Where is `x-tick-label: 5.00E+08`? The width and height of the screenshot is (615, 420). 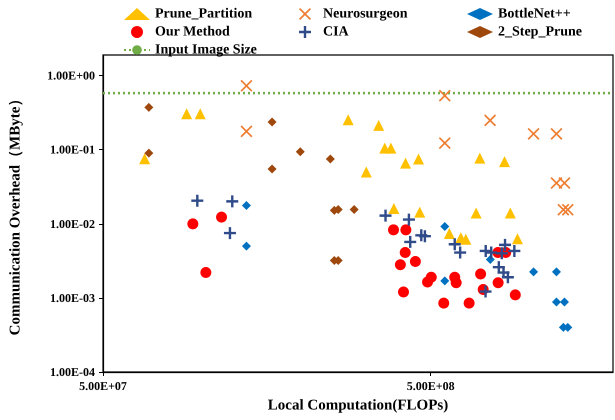
x-tick-label: 5.00E+08 is located at coordinates (430, 386).